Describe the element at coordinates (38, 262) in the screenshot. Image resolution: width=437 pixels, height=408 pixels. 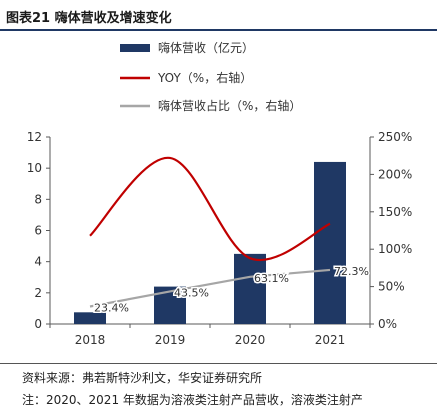
I see `left-axis-tick-label: 4` at that location.